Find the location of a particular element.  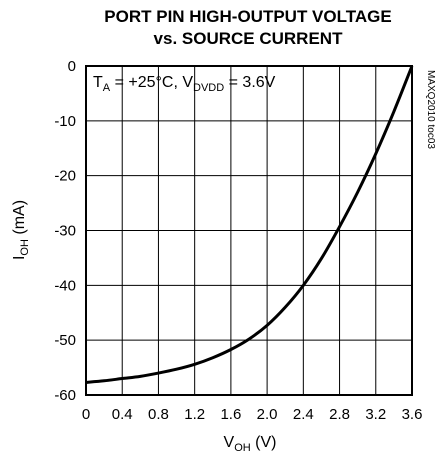

x-axis-label-unit: (V) is located at coordinates (264, 442).